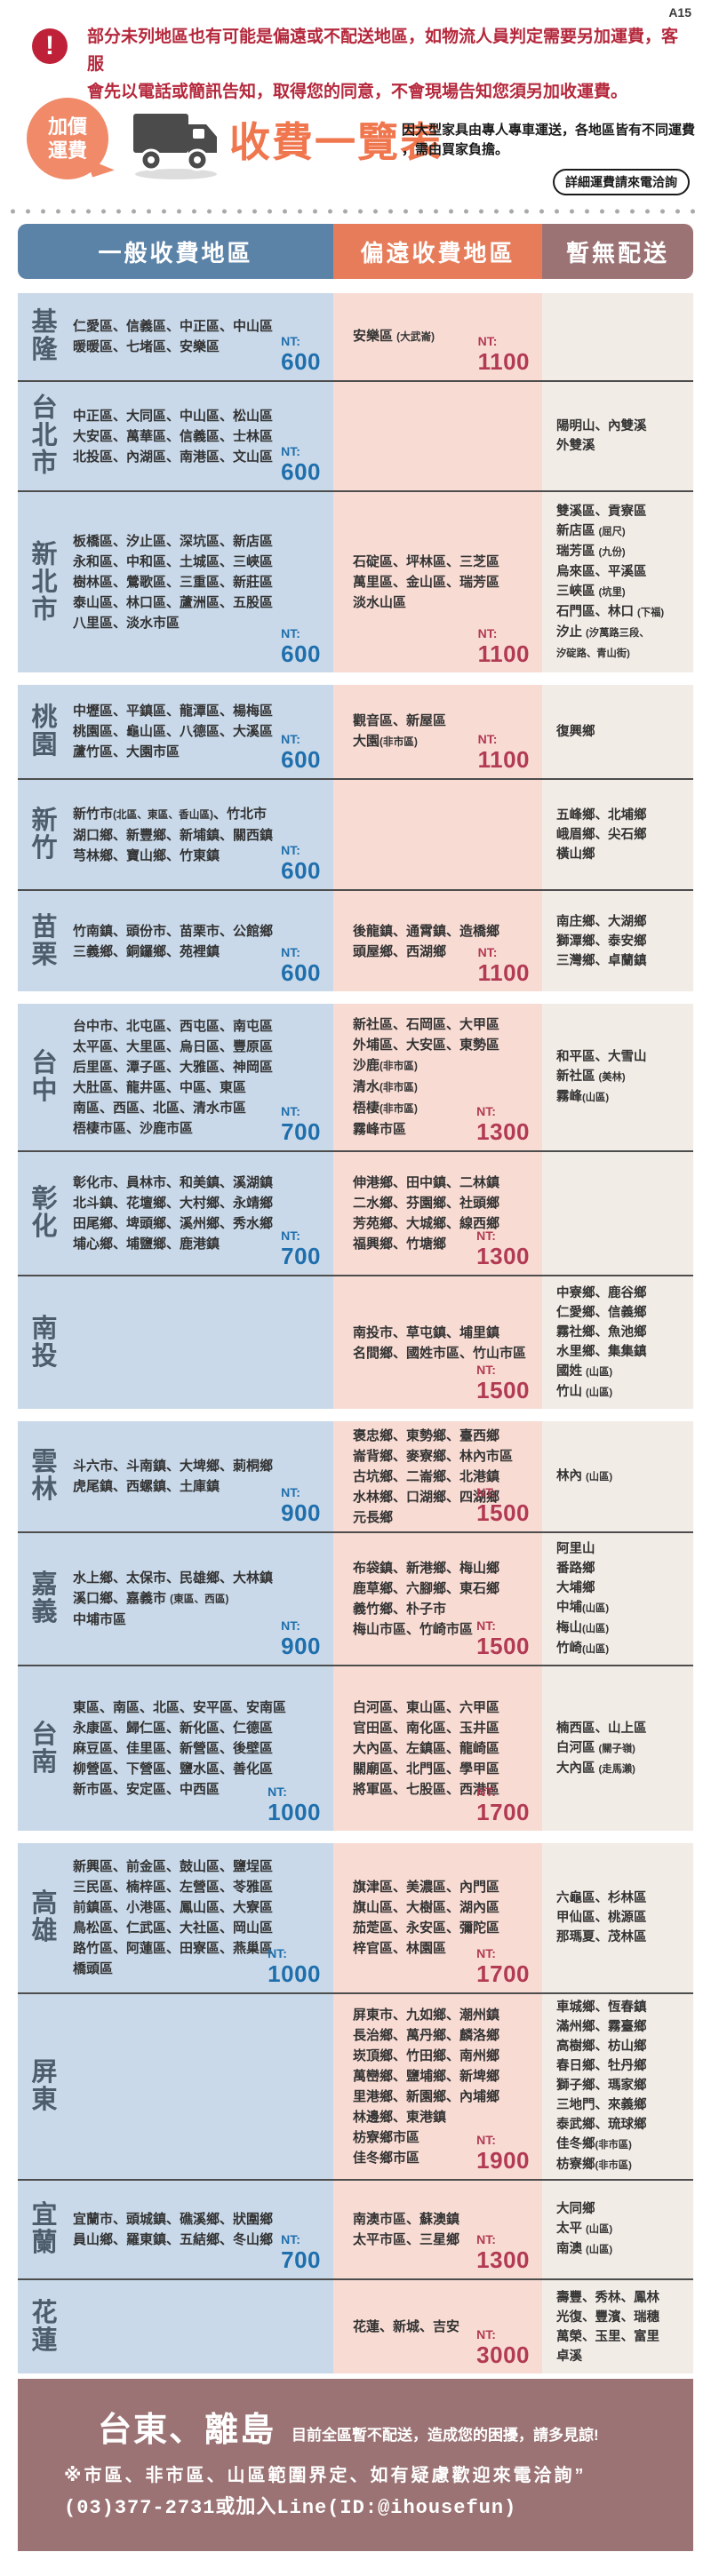 The width and height of the screenshot is (711, 2576). Describe the element at coordinates (44, 848) in the screenshot. I see `row-label-char: 竹` at that location.